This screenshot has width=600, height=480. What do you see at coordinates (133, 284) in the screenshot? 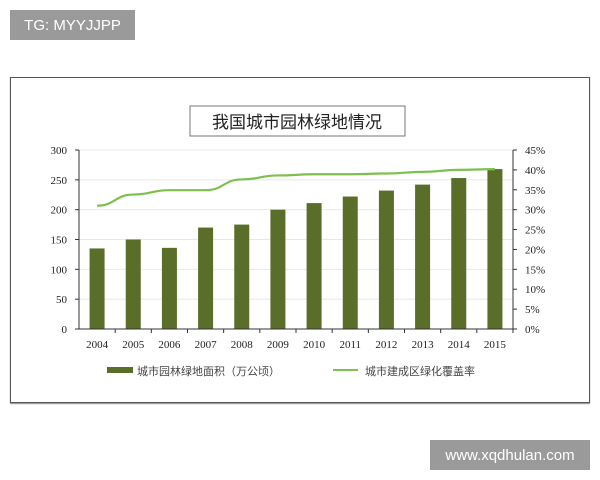
I see `bar-2005` at bounding box center [133, 284].